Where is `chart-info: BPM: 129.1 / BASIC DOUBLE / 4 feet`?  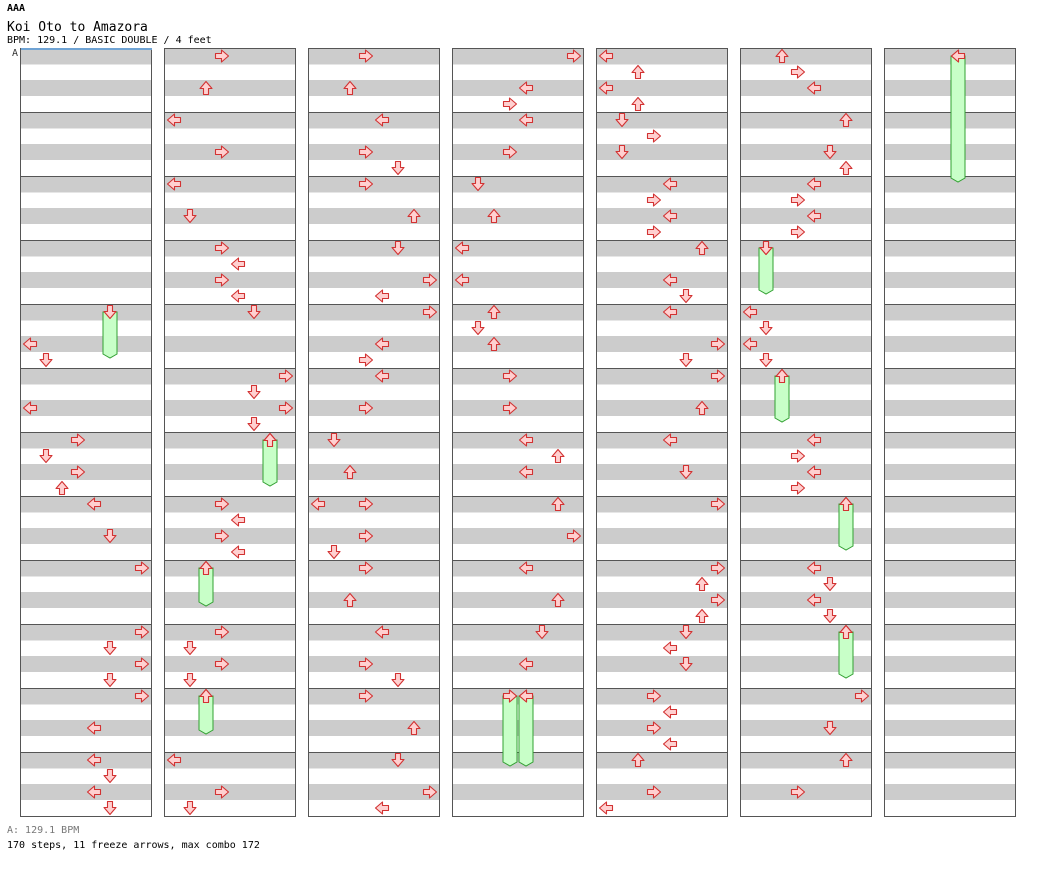 chart-info: BPM: 129.1 / BASIC DOUBLE / 4 feet is located at coordinates (109, 40).